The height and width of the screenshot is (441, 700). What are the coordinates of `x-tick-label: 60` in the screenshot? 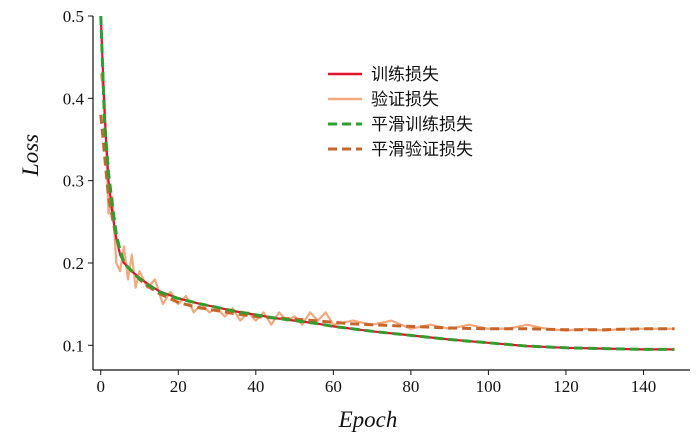 It's located at (333, 386).